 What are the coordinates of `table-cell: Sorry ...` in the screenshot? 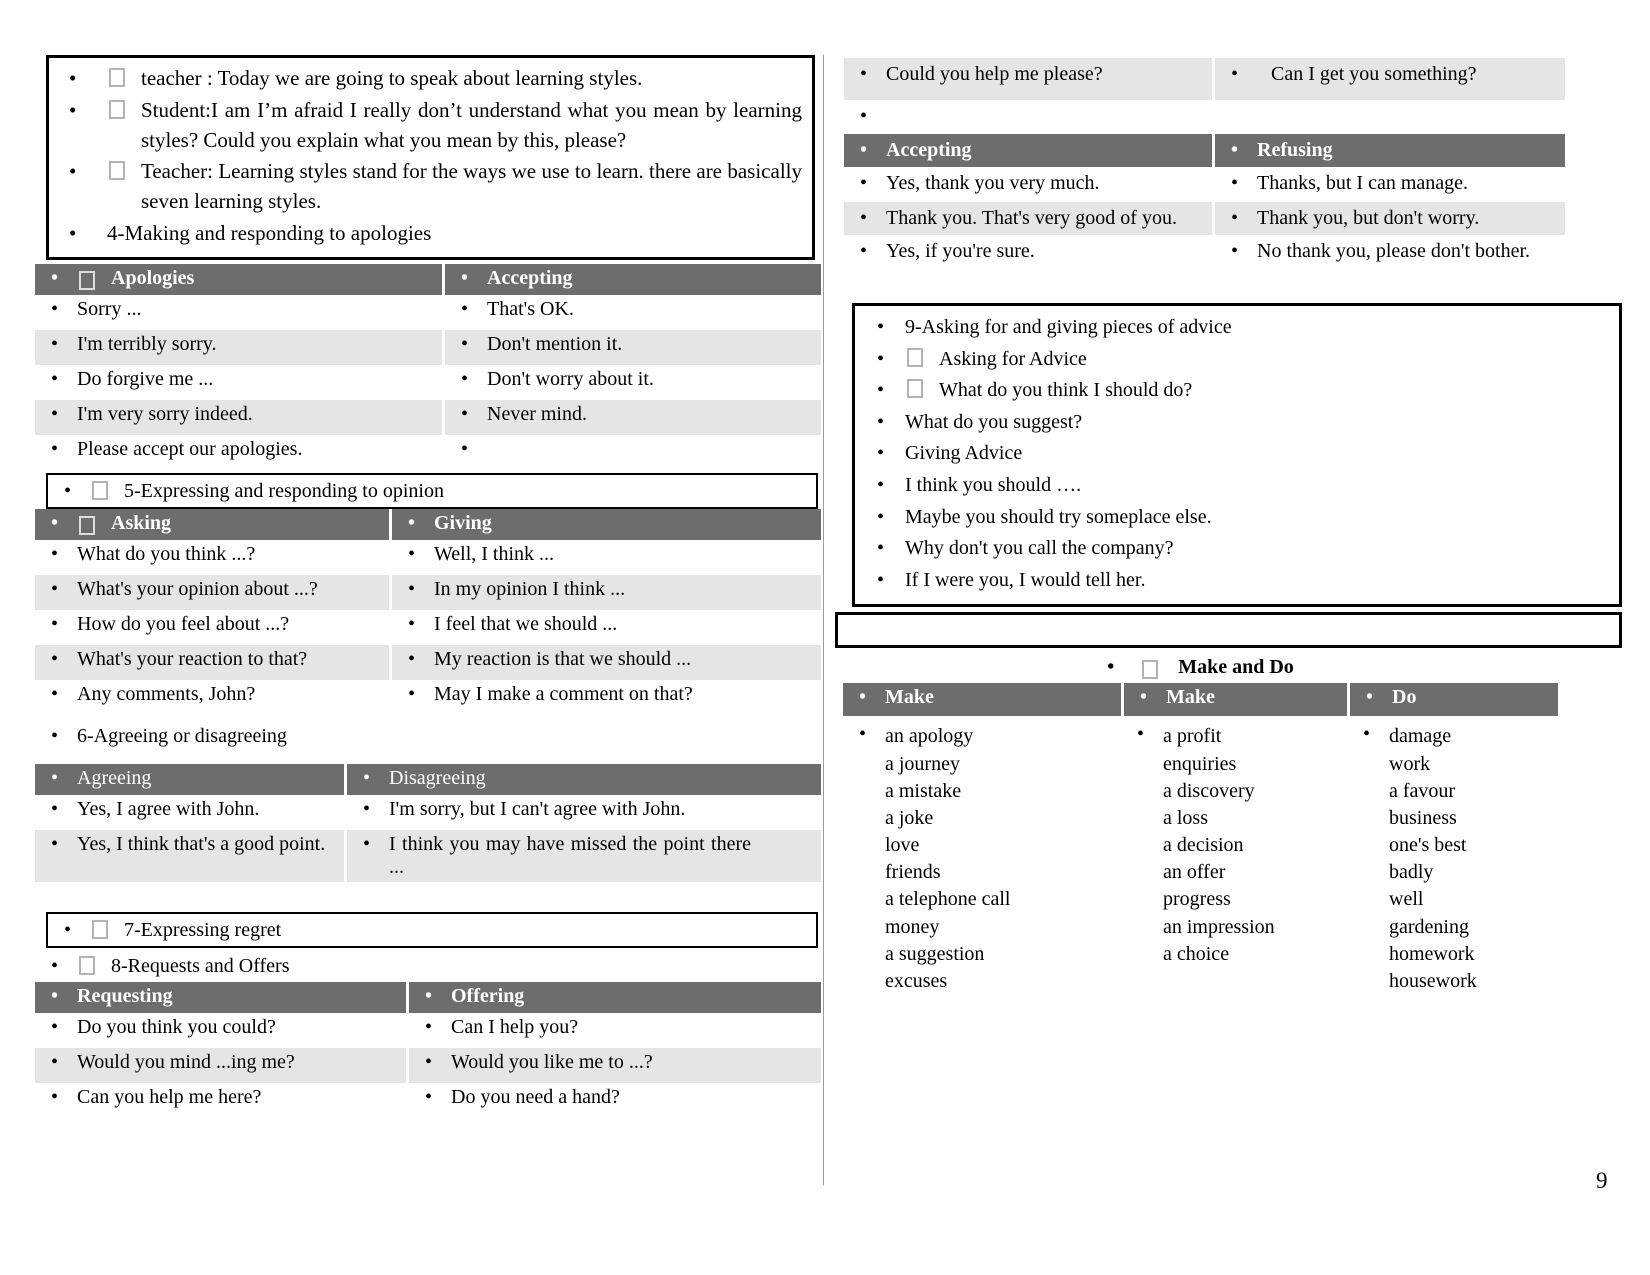 It's located at (238, 312).